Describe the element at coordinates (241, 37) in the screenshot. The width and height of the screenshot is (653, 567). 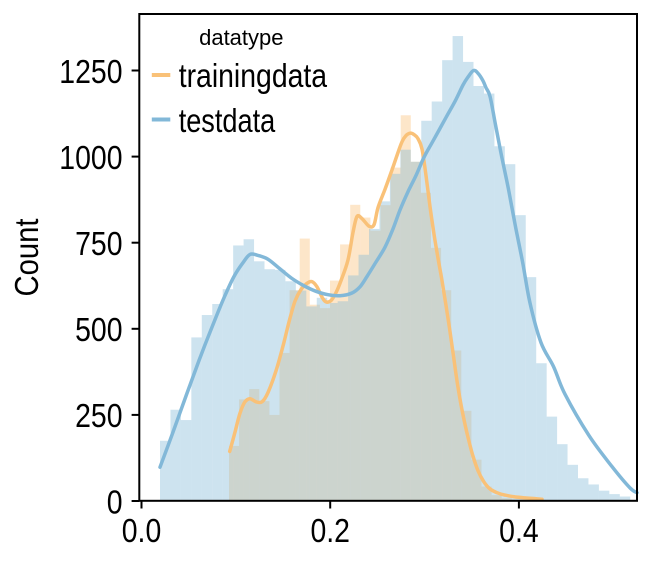
I see `svg-text: datatype` at that location.